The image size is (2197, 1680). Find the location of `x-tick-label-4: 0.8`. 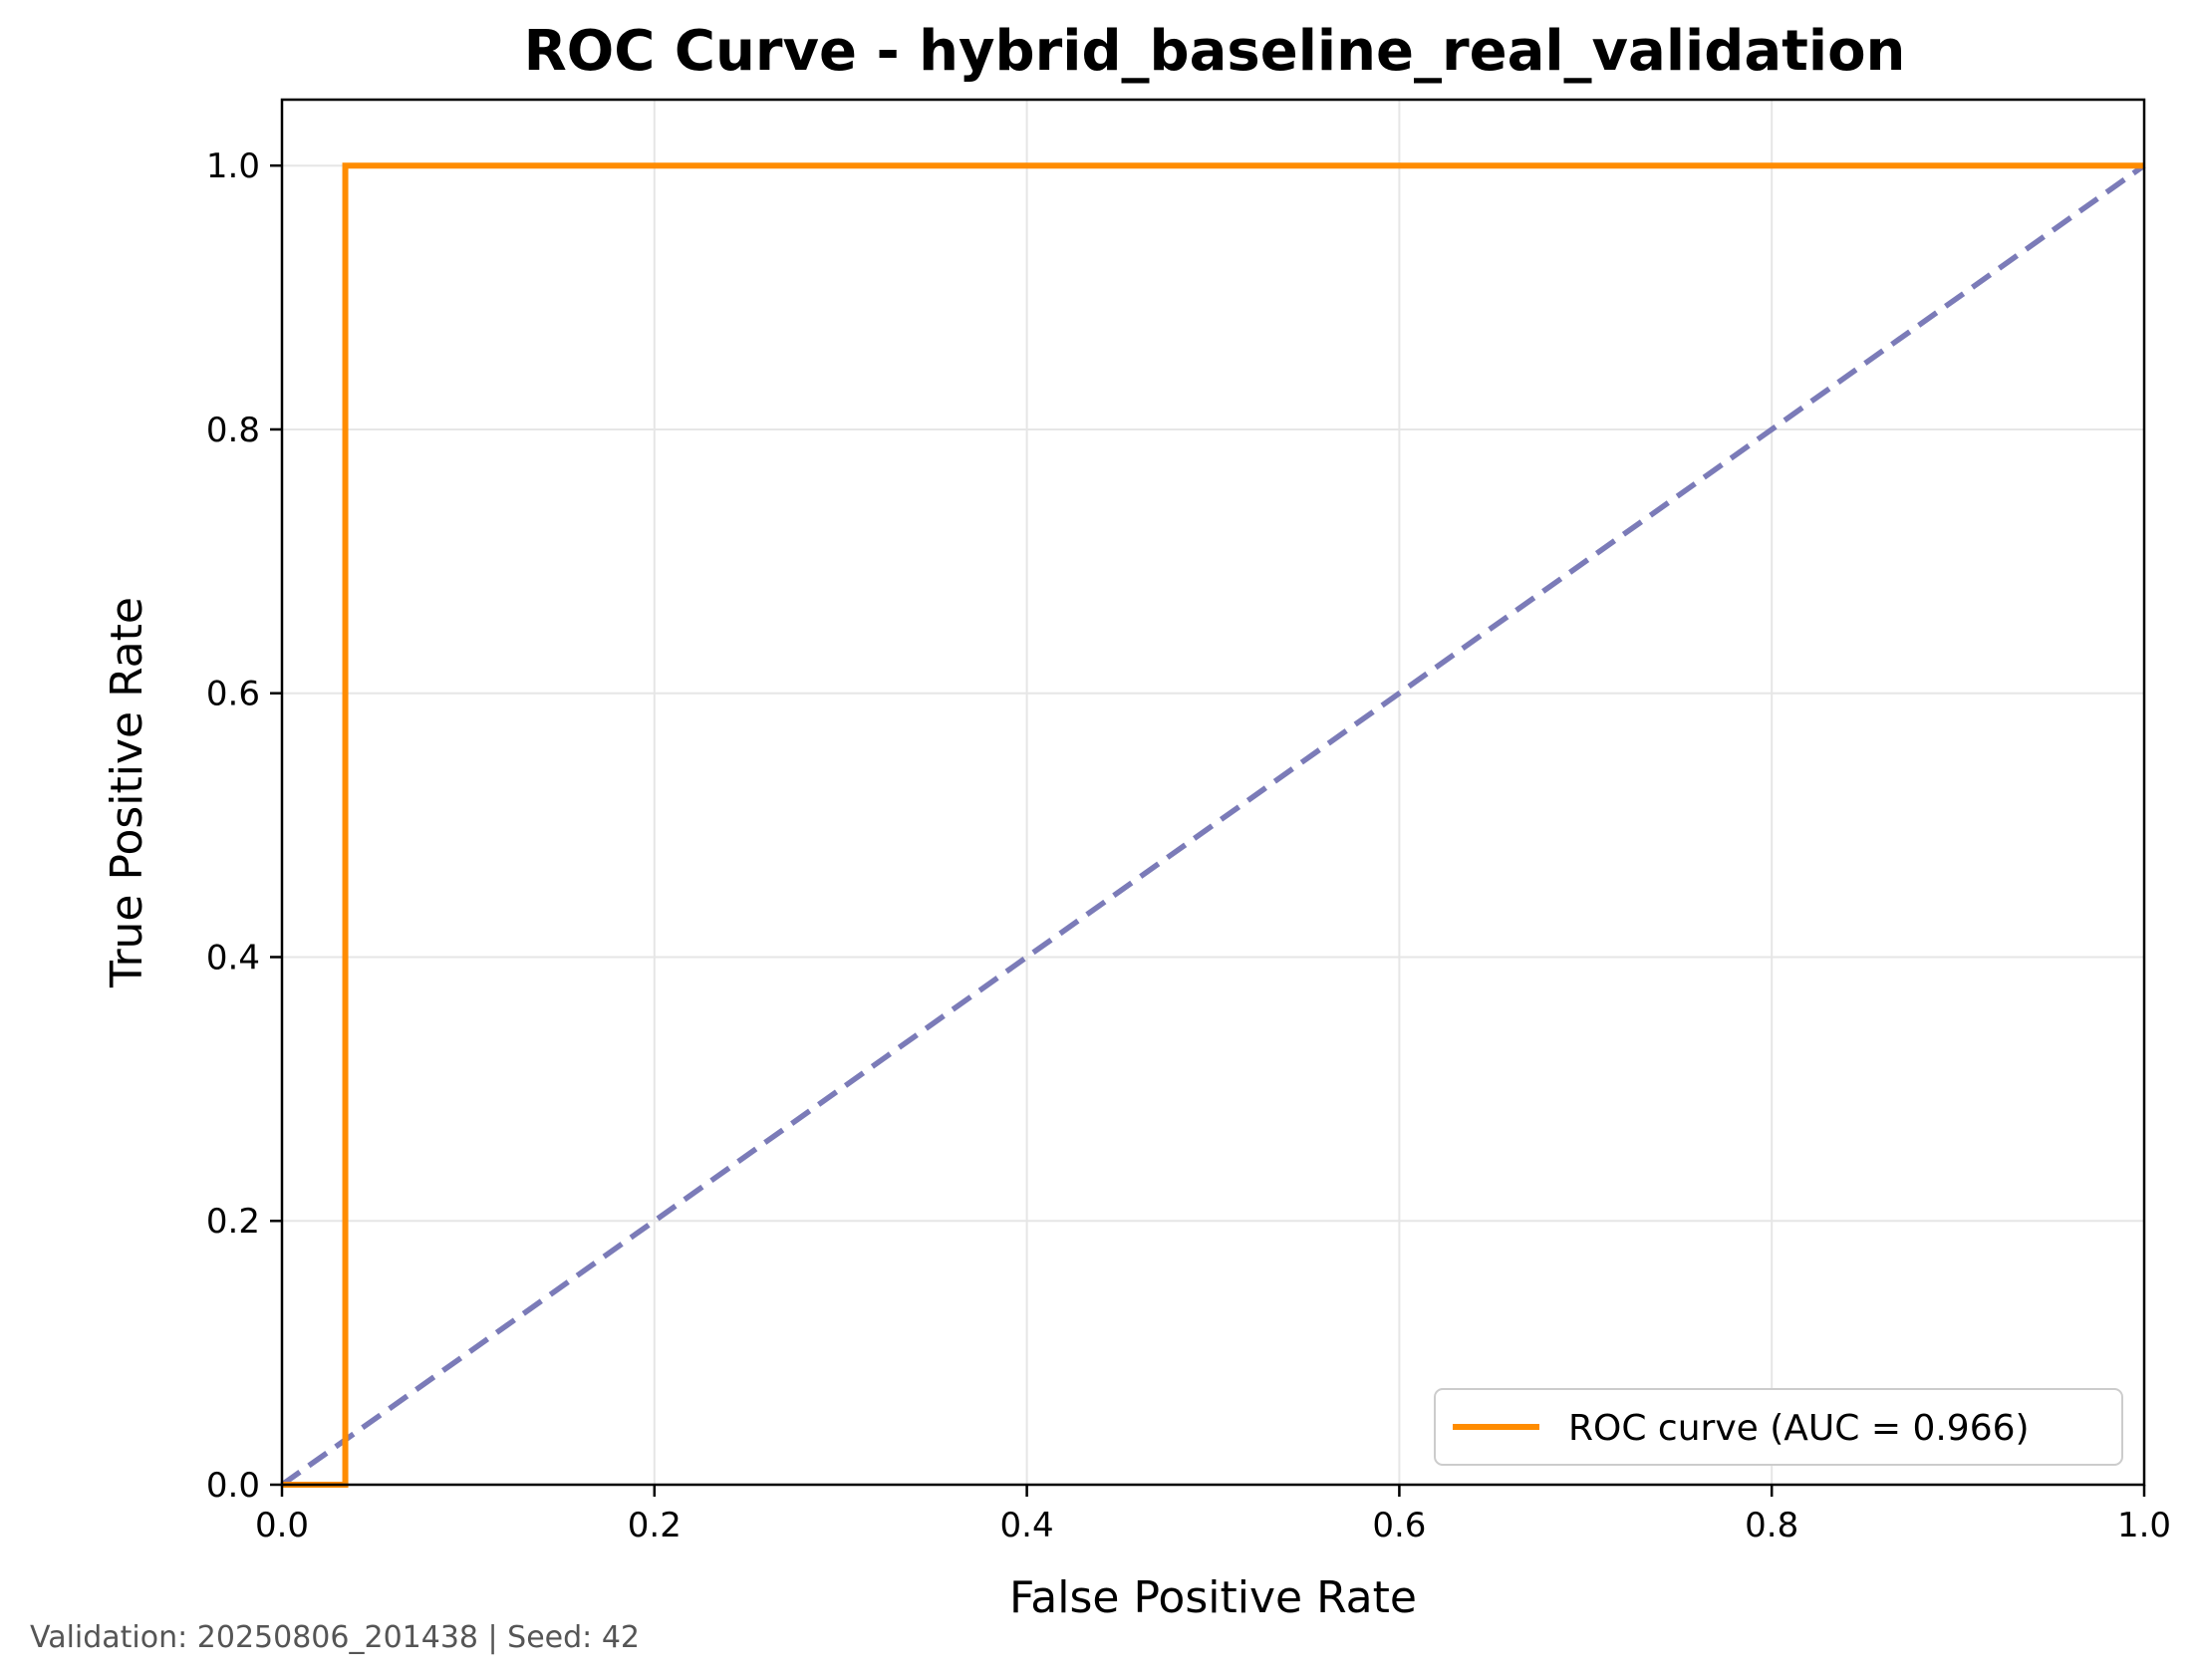

x-tick-label-4: 0.8 is located at coordinates (1771, 1525).